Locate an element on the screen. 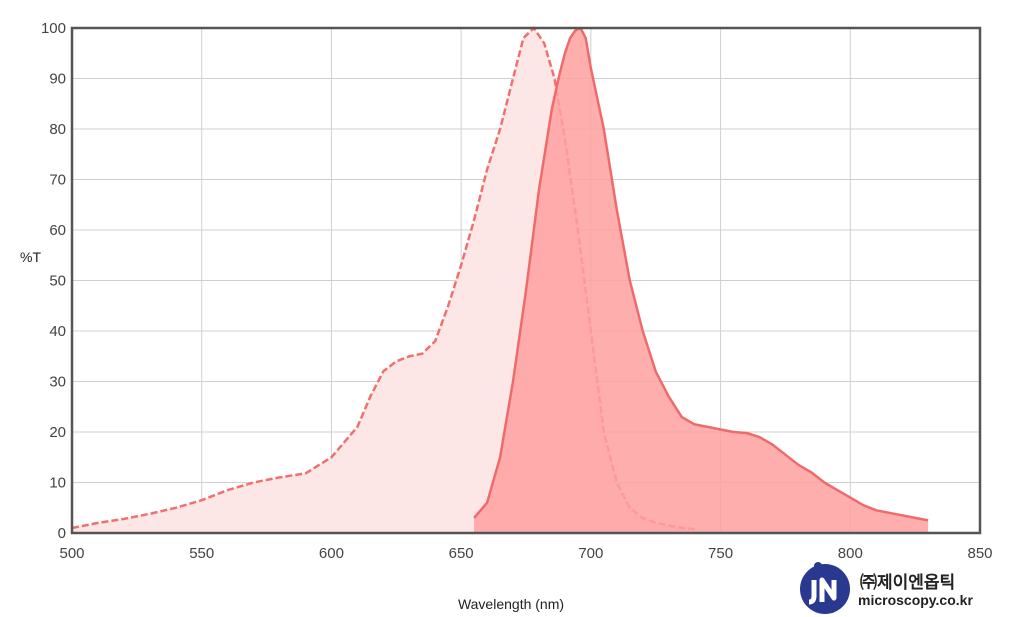 This screenshot has width=1022, height=617. y-tick-label-5: 50 is located at coordinates (57, 281).